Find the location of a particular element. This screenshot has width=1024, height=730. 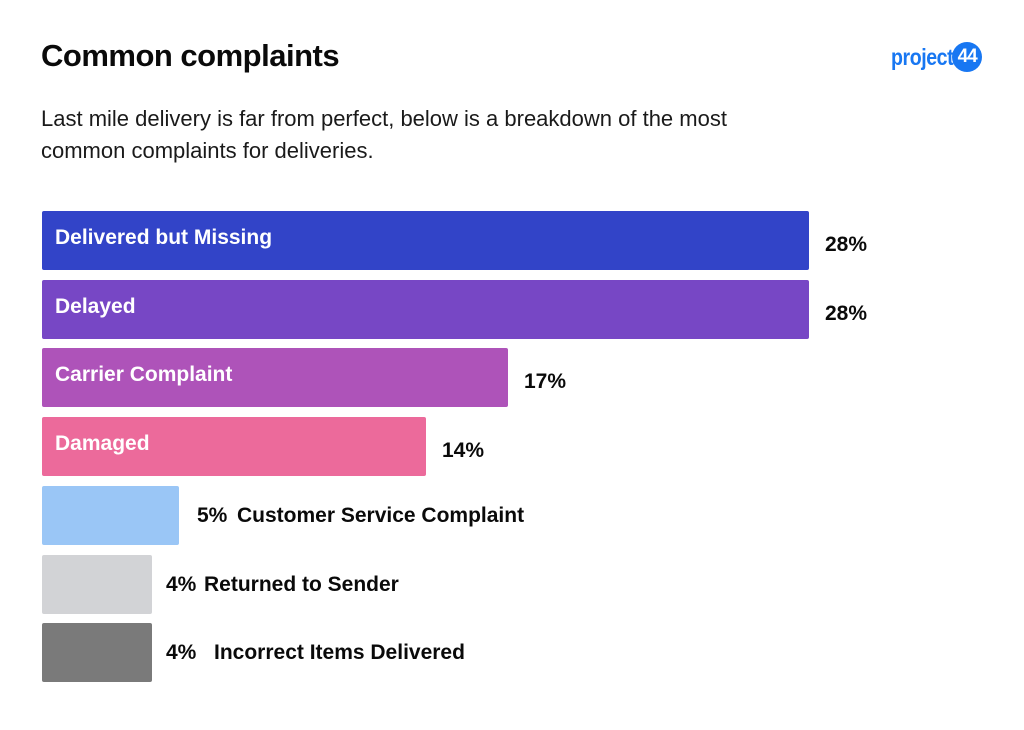

bar-category-label: Customer Service Complaint is located at coordinates (381, 515).